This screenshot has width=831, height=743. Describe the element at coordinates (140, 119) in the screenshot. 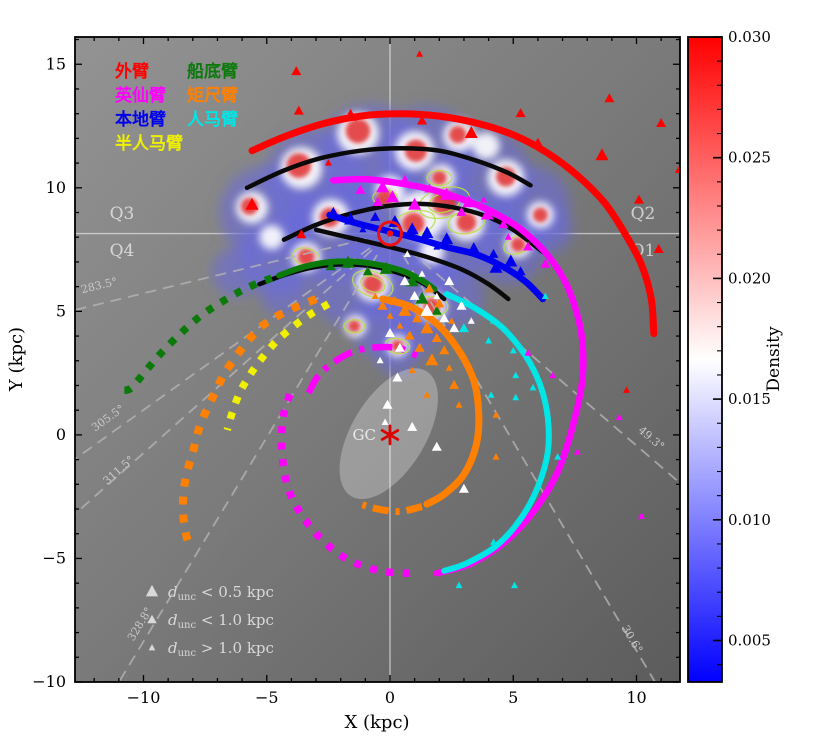

I see `arm-legend-entry: 本地臂` at that location.